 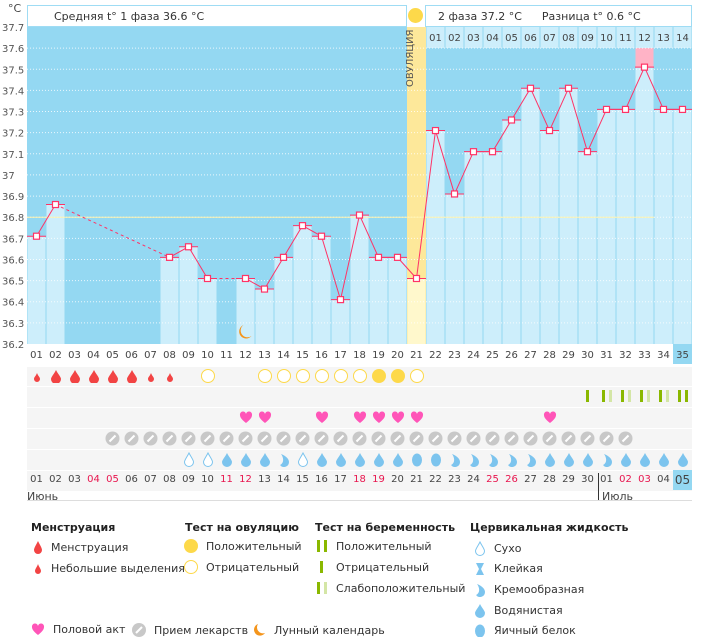 I want to click on calendar-date: 19, so click(x=378, y=479).